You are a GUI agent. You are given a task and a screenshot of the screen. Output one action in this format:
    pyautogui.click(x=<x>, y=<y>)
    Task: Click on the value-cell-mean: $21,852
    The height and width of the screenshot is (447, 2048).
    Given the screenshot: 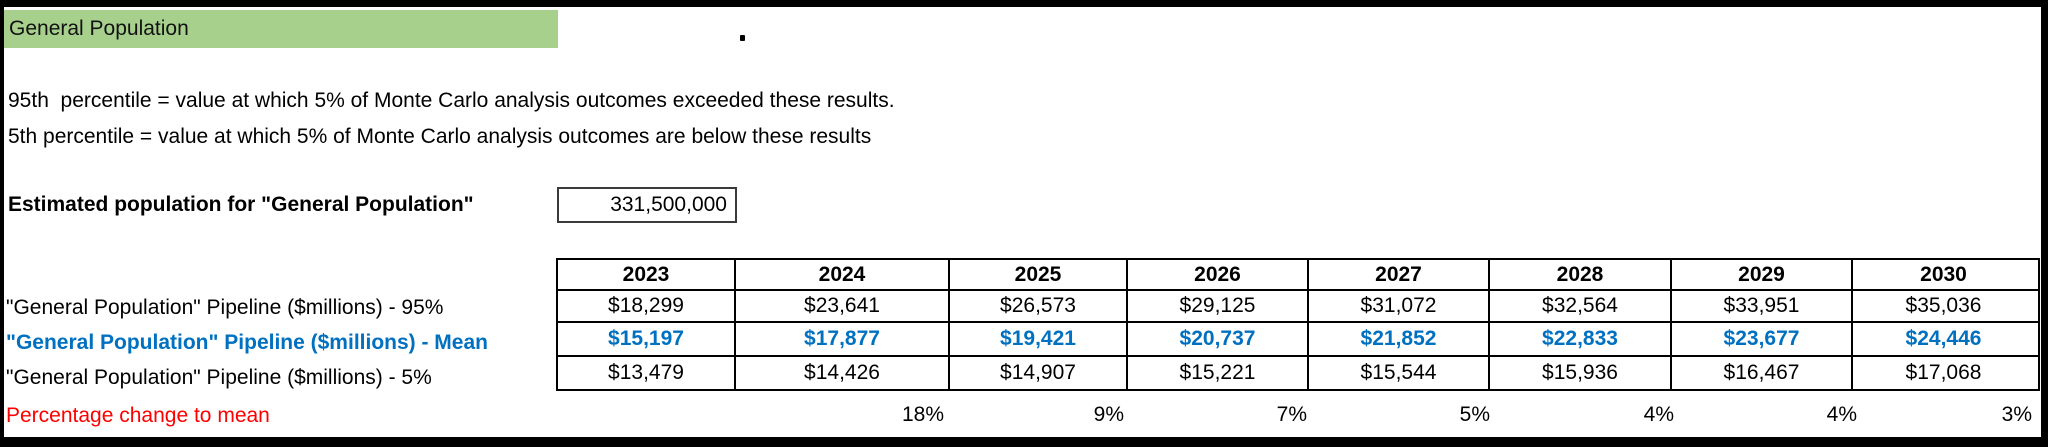 What is the action you would take?
    pyautogui.click(x=1399, y=339)
    